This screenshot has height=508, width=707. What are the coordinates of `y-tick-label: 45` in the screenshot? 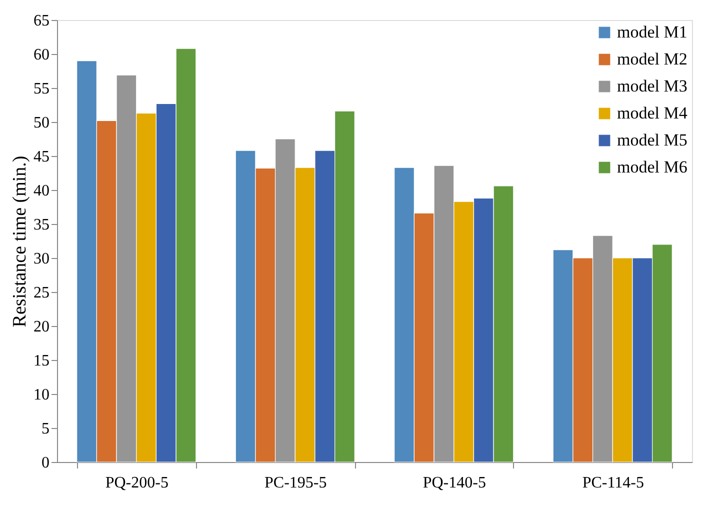 It's located at (42, 157).